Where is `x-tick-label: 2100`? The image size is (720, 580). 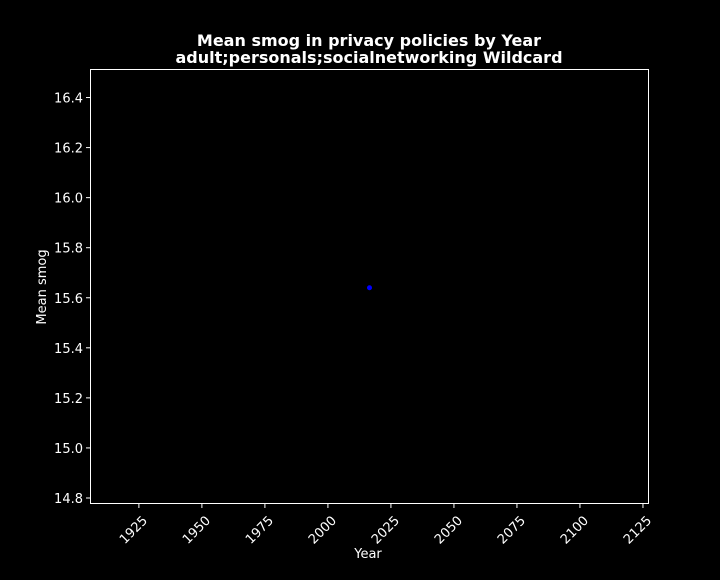 x-tick-label: 2100 is located at coordinates (575, 530).